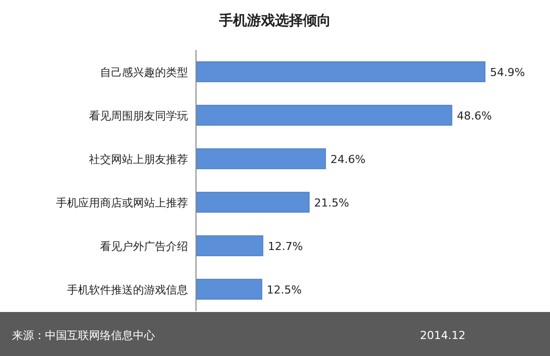 This screenshot has width=550, height=356. What do you see at coordinates (138, 115) in the screenshot?
I see `y-tick-label: 看见周围朋友同学玩` at bounding box center [138, 115].